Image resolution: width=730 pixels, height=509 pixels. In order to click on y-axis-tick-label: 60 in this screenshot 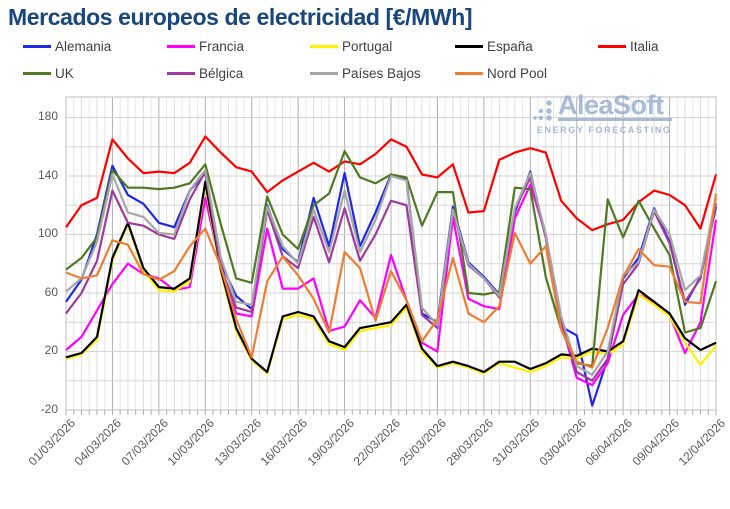, I will do `click(51, 291)`.